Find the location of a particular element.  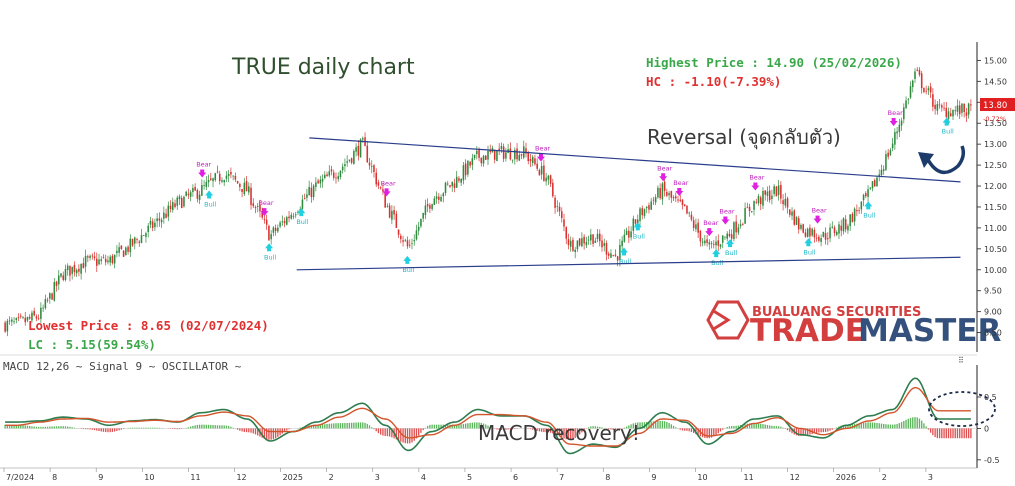

chart-title: TRUE daily chart is located at coordinates (323, 67).